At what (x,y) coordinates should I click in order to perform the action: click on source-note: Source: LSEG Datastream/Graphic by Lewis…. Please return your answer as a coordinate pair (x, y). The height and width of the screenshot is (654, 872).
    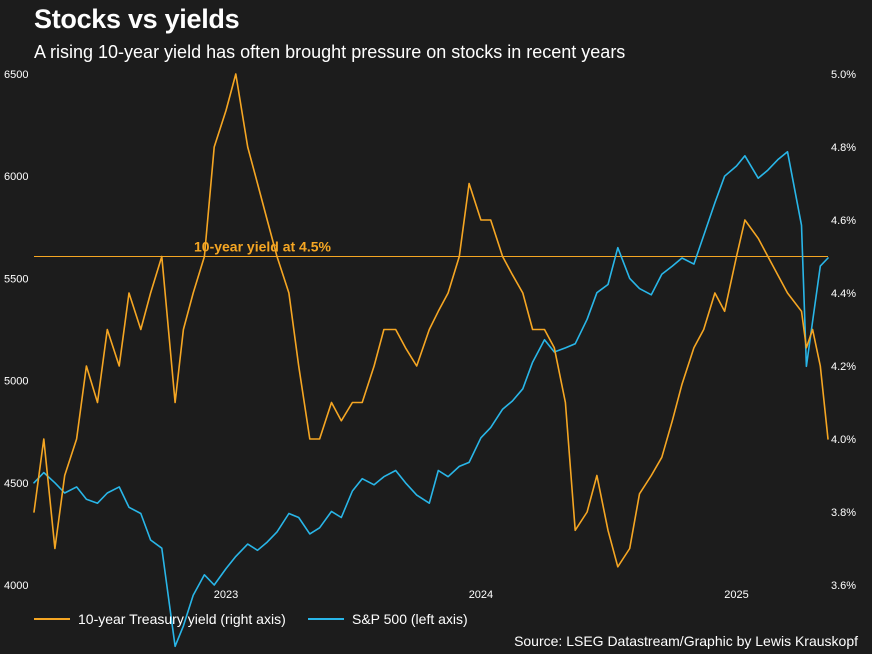
    Looking at the image, I should click on (686, 641).